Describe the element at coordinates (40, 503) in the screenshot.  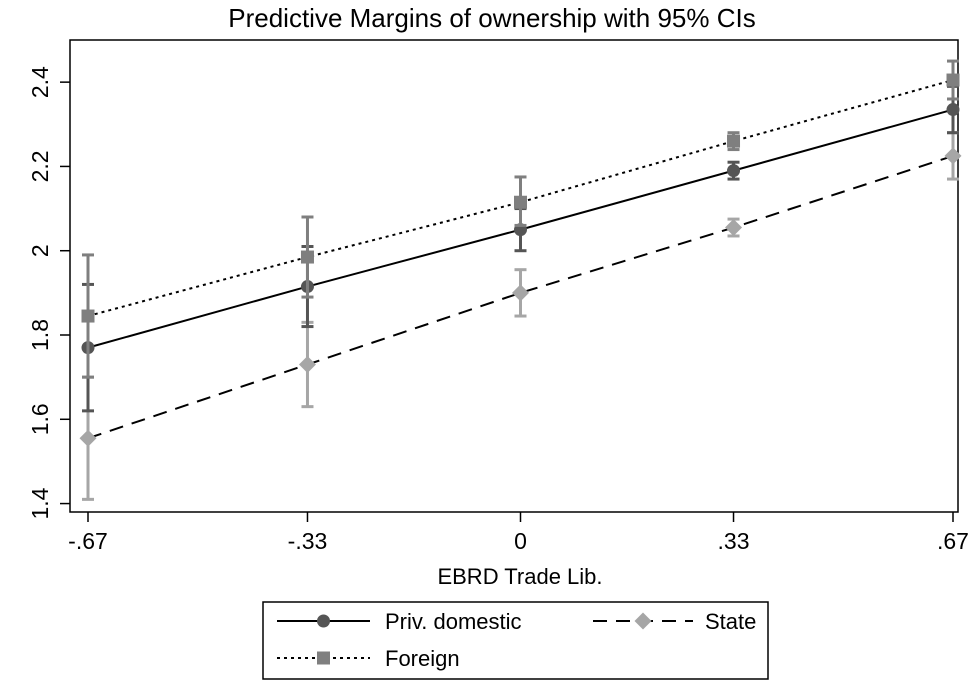
I see `y-tick-label: 1.4` at that location.